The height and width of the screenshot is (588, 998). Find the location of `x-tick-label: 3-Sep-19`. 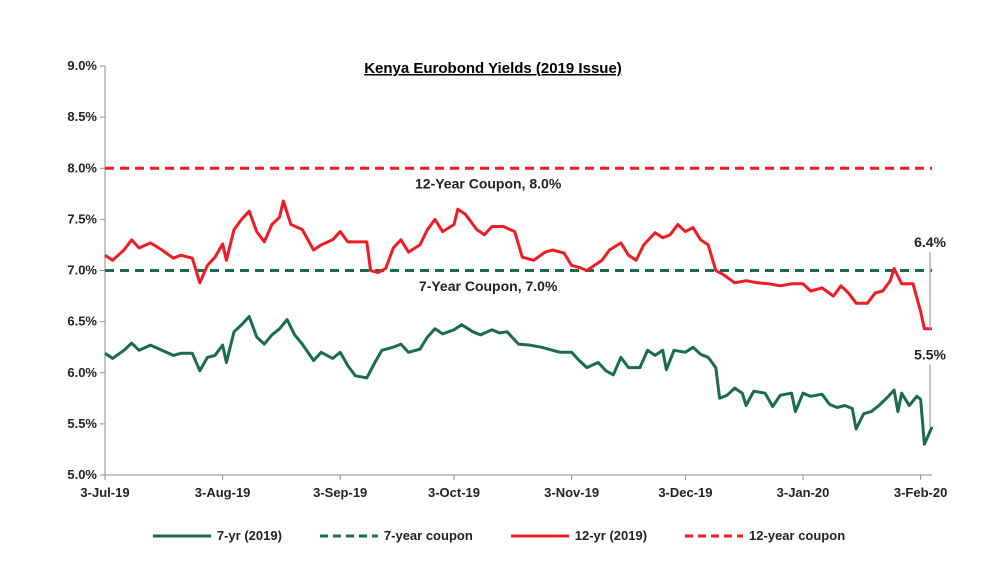

x-tick-label: 3-Sep-19 is located at coordinates (340, 492).